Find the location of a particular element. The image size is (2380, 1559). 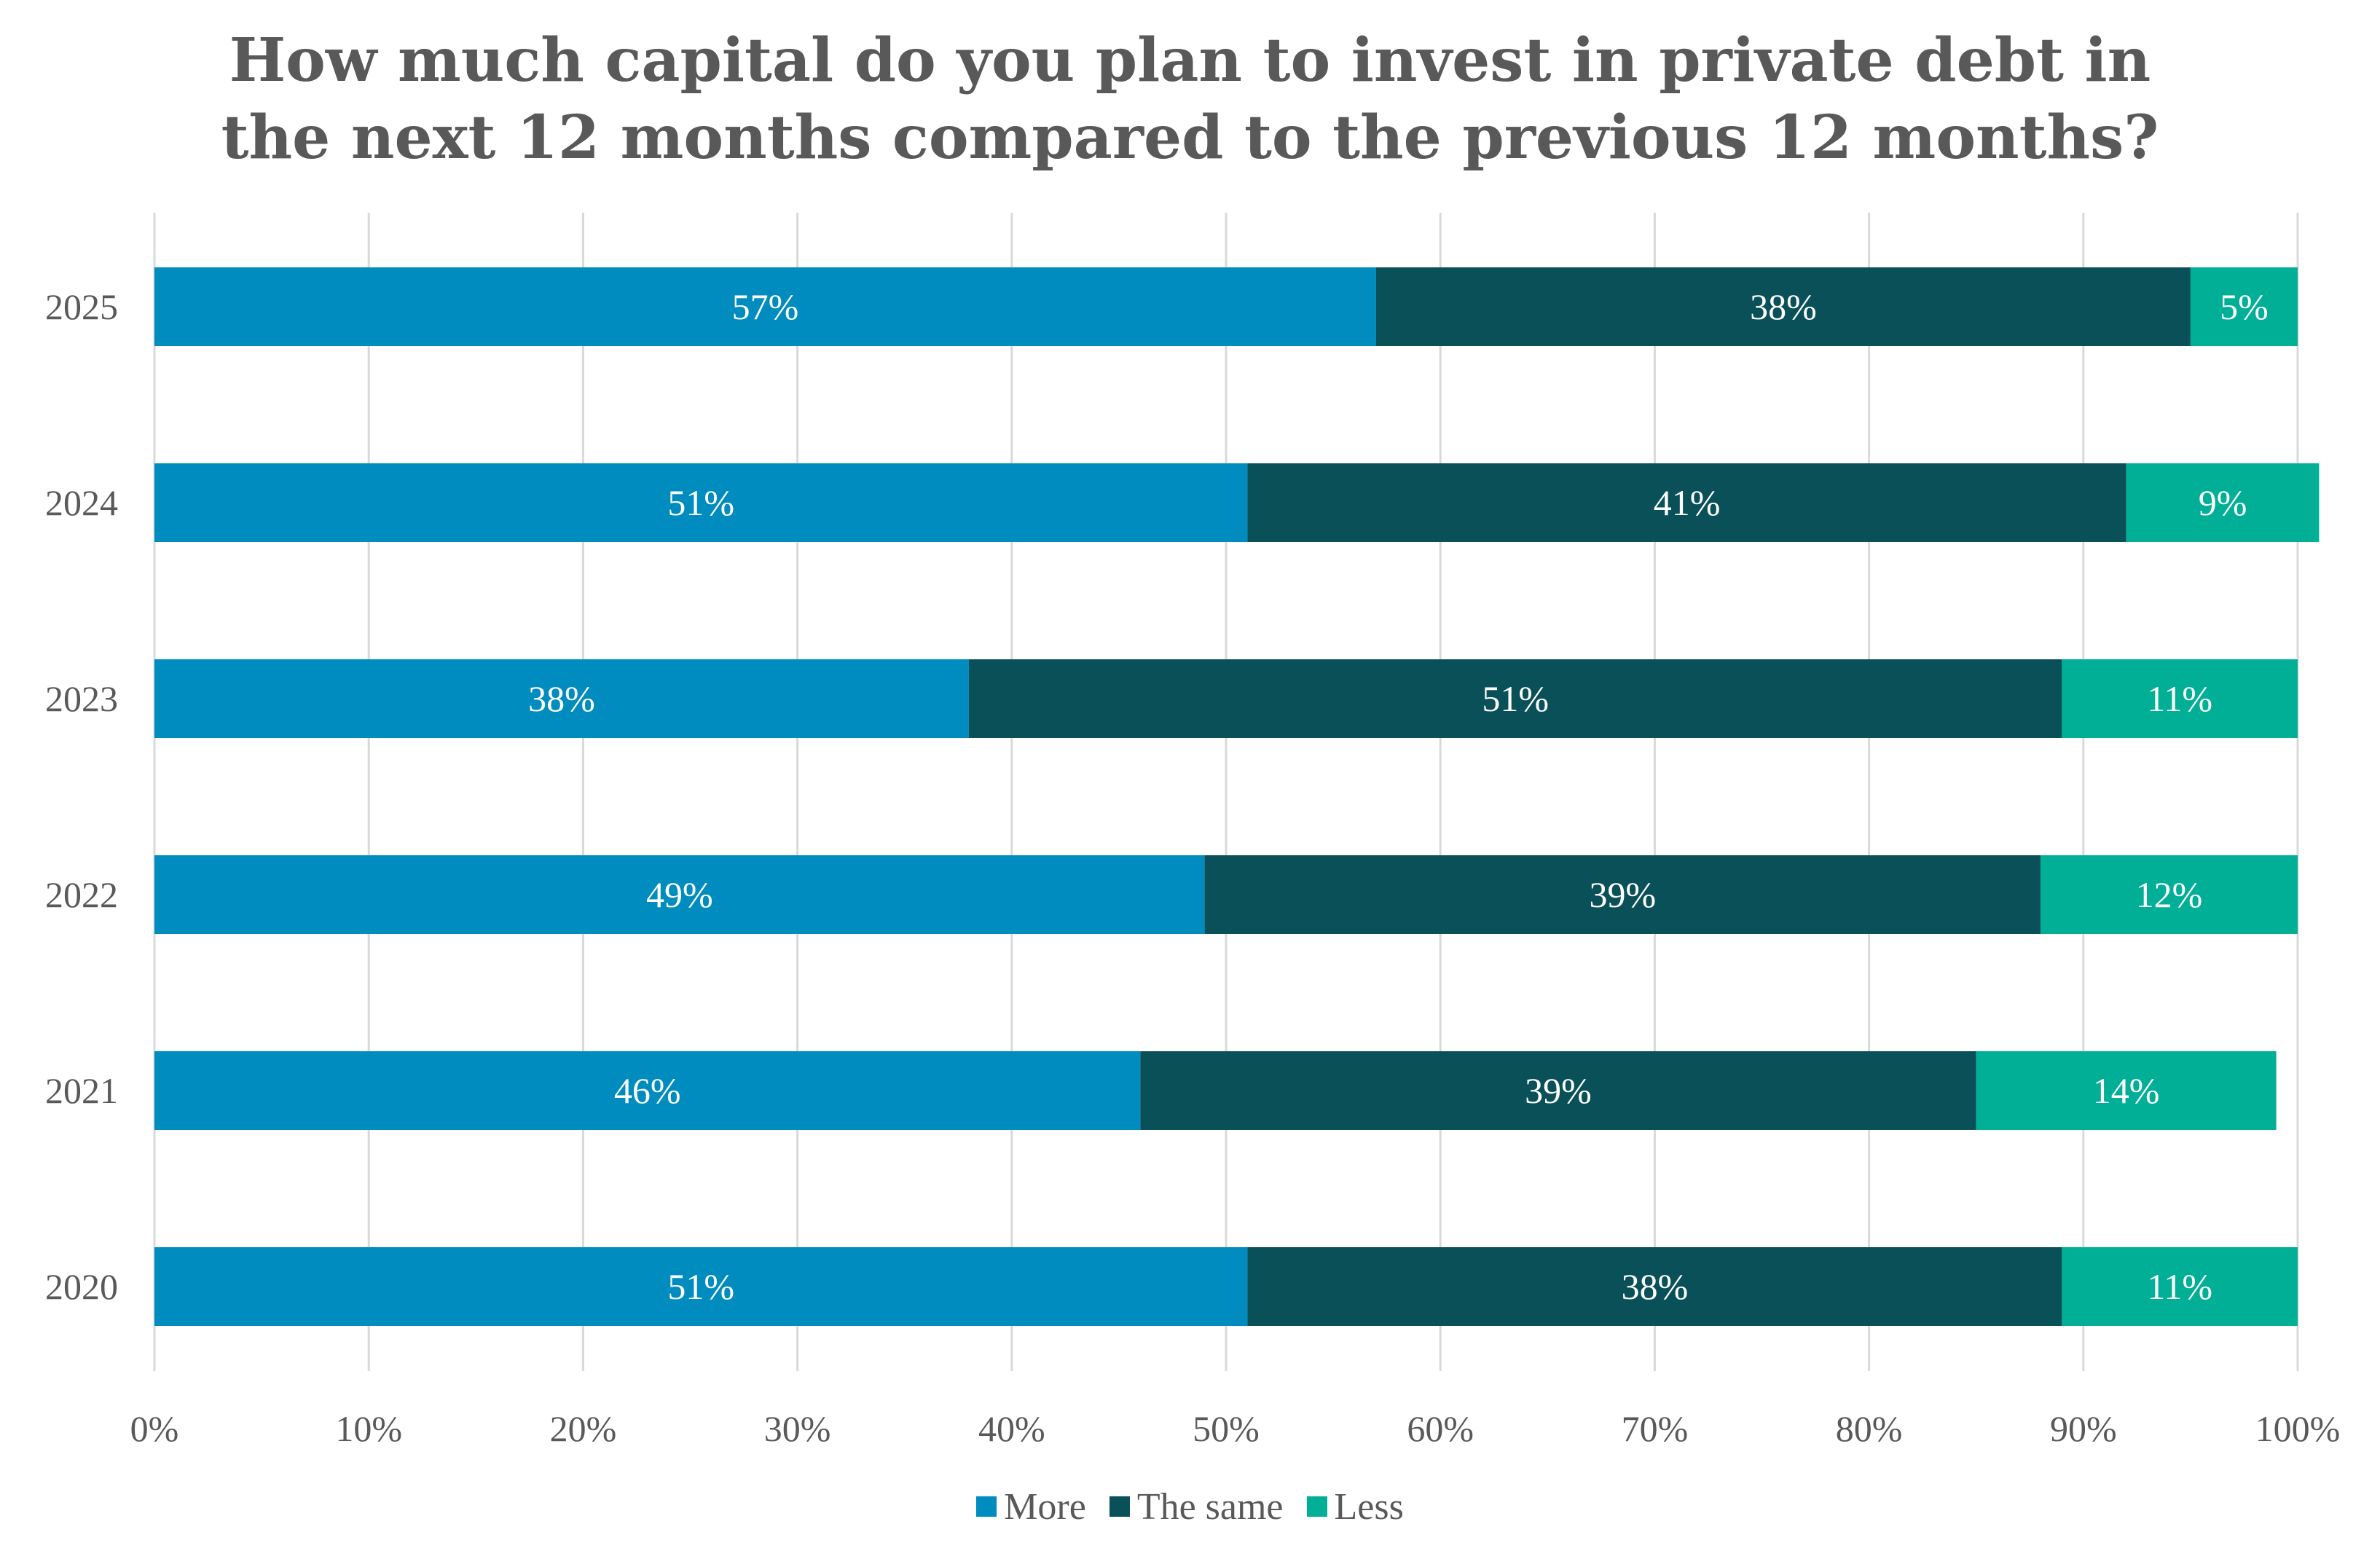

bar-the-same-2024 is located at coordinates (1686, 502).